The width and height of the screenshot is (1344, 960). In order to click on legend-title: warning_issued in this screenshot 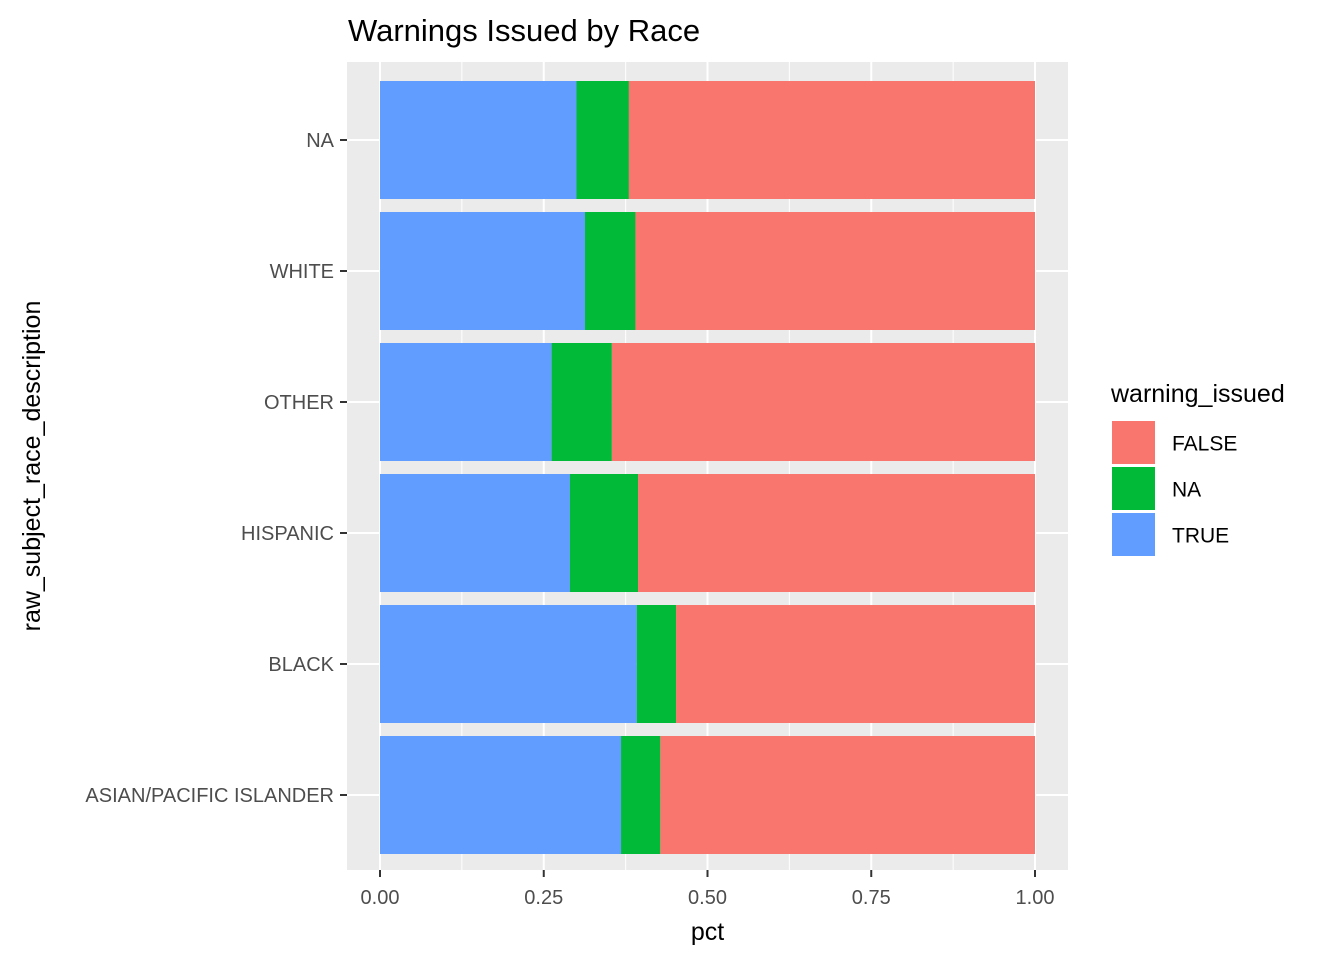, I will do `click(1197, 394)`.